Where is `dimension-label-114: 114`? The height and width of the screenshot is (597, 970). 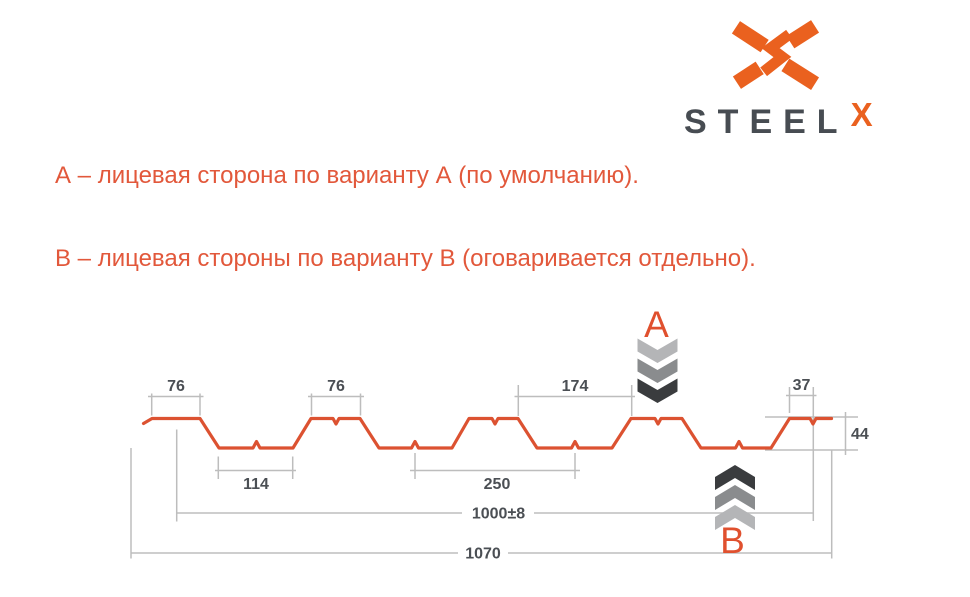 dimension-label-114: 114 is located at coordinates (256, 484).